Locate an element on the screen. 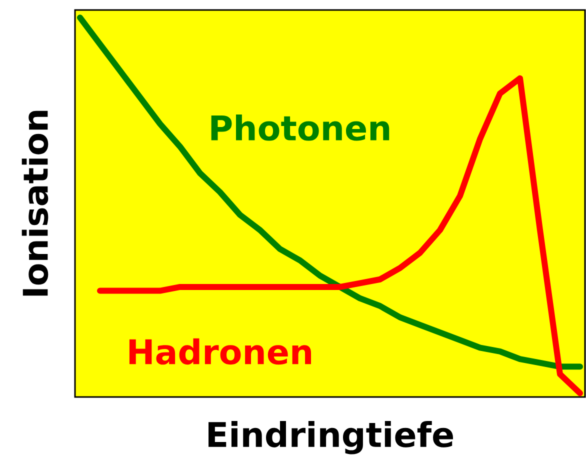  x-axis-title: Eindringtiefe is located at coordinates (330, 437).